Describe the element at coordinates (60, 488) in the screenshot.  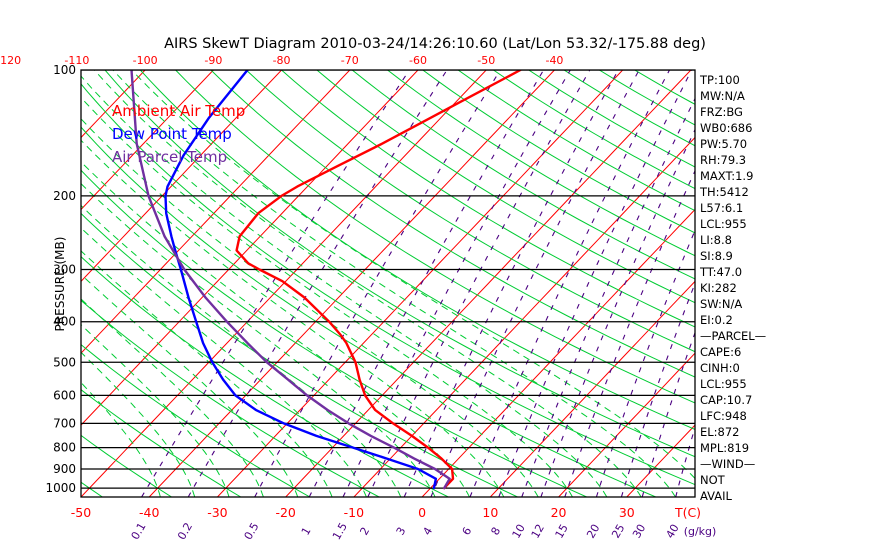
I see `pressure-tick-label: 1000` at that location.